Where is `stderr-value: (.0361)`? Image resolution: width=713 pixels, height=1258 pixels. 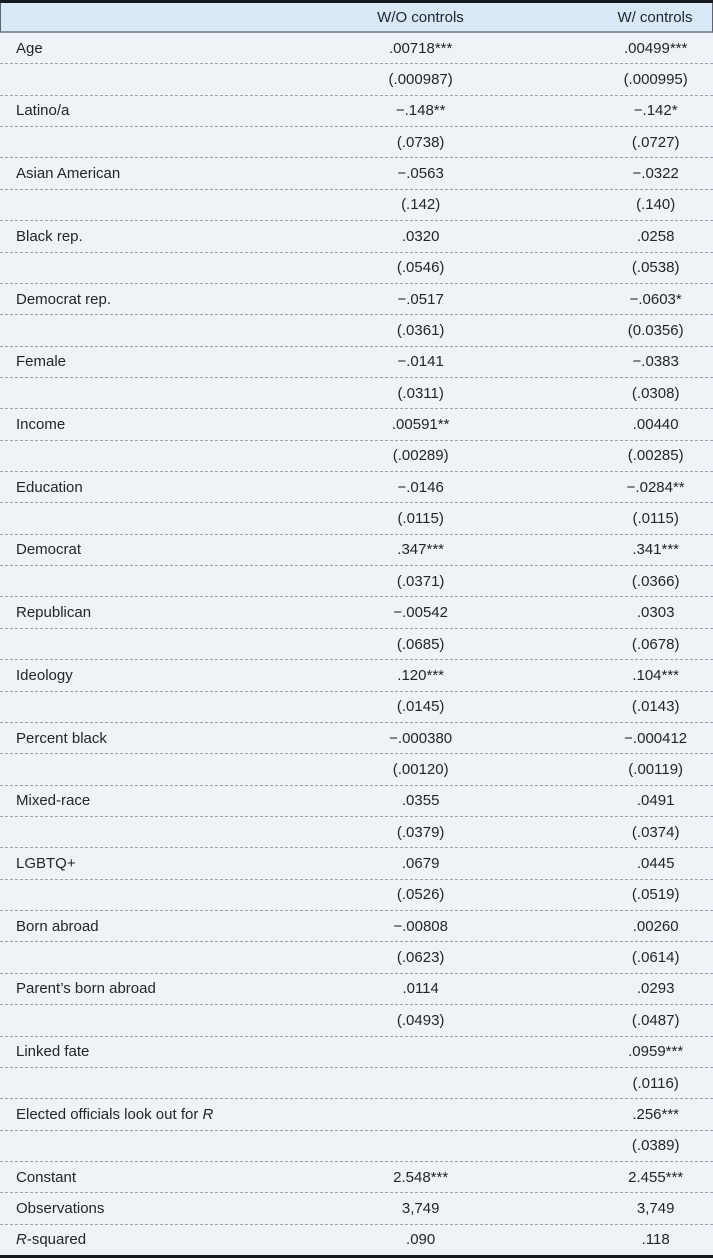
stderr-value: (.0361) is located at coordinates (420, 330).